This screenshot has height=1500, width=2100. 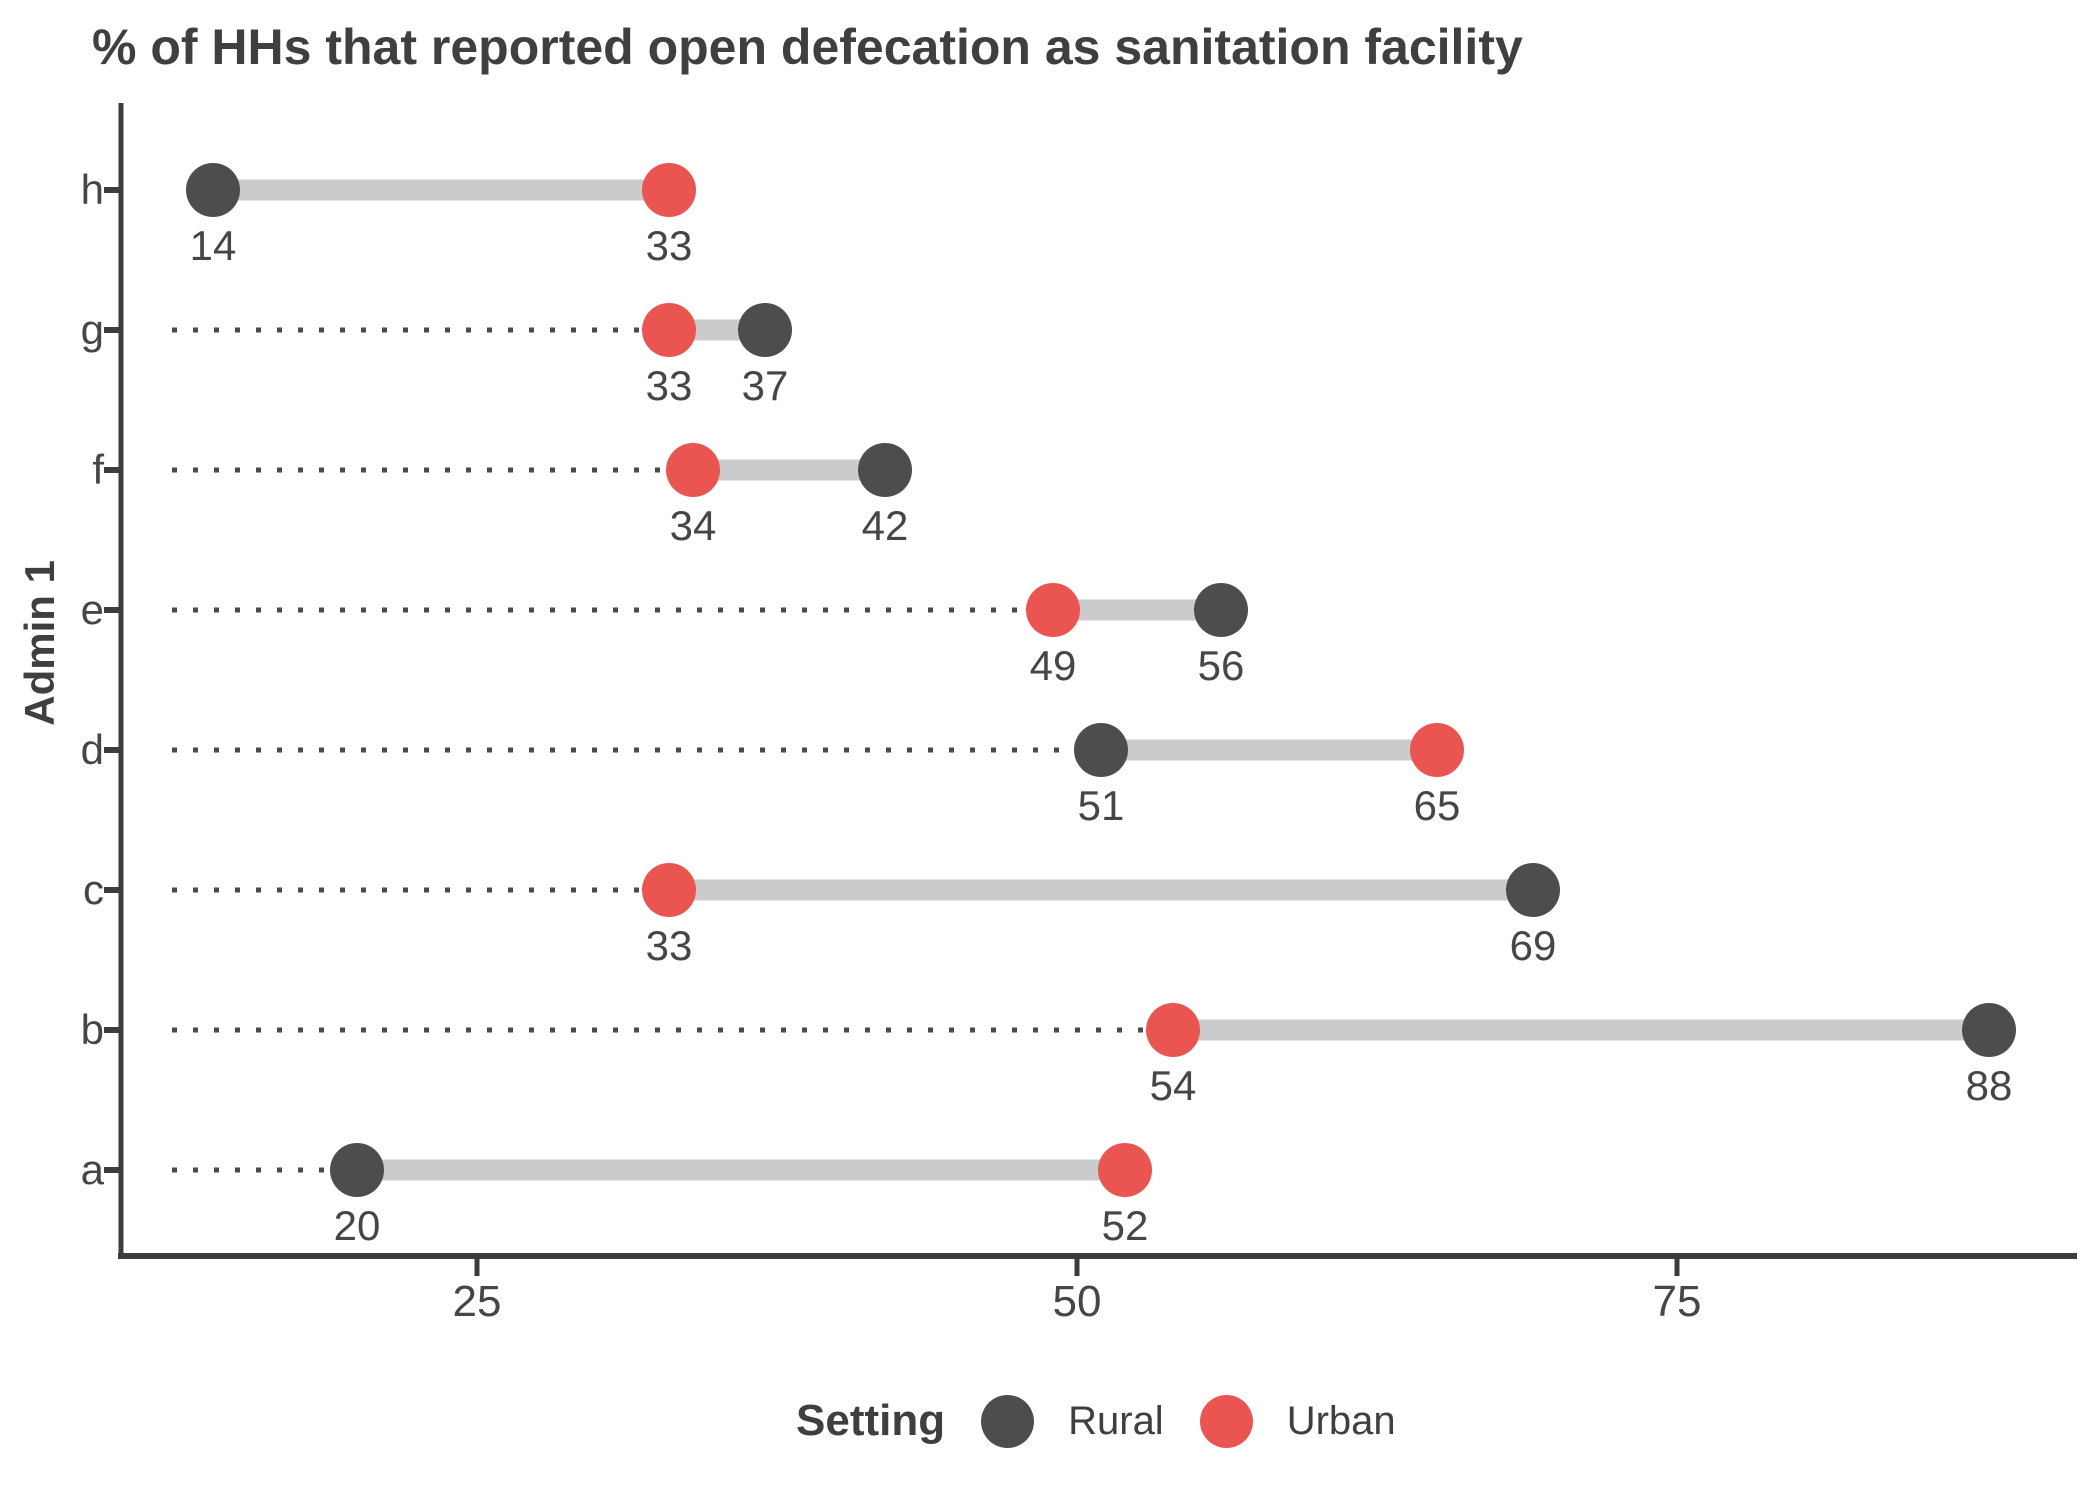 What do you see at coordinates (92, 749) in the screenshot?
I see `y-category-label: d` at bounding box center [92, 749].